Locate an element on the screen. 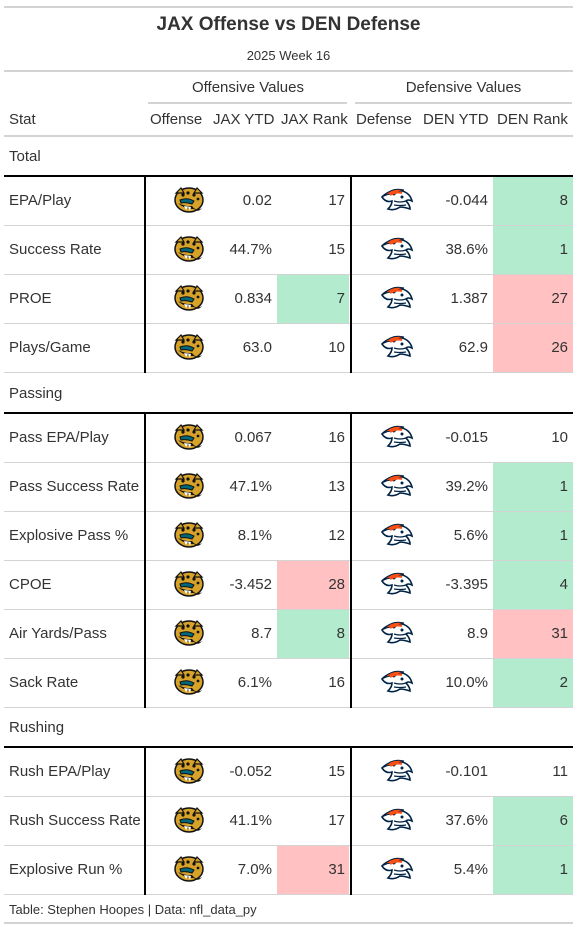 The width and height of the screenshot is (577, 927). defensive-spanner-line is located at coordinates (463, 103).